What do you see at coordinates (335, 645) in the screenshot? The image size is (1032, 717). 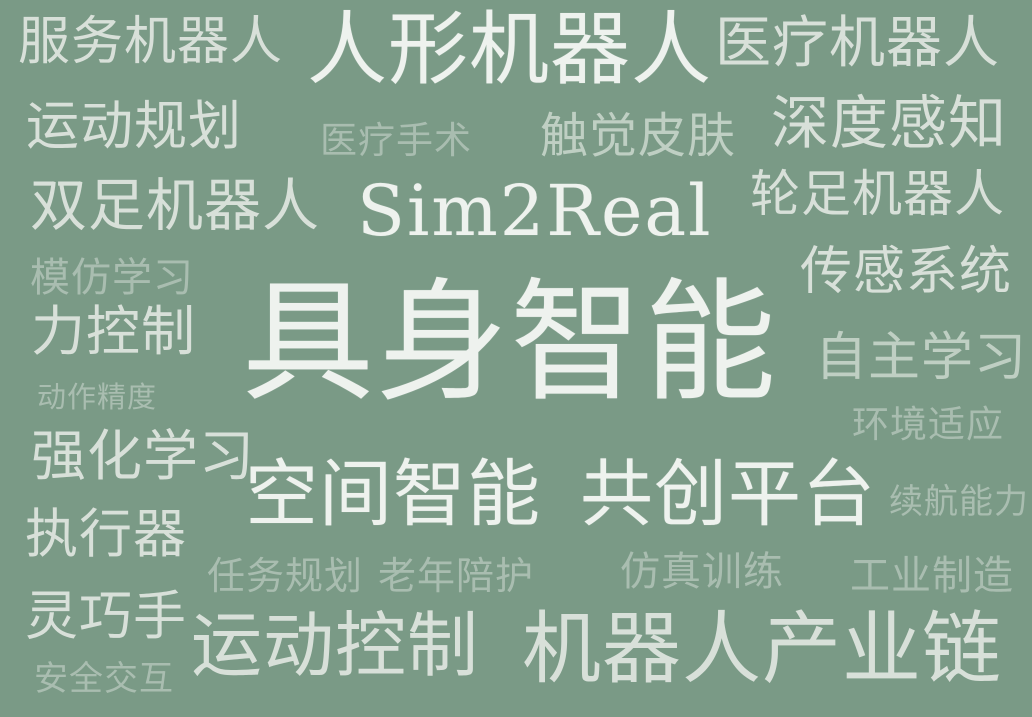 I see `word-motion-control: 运动控制` at bounding box center [335, 645].